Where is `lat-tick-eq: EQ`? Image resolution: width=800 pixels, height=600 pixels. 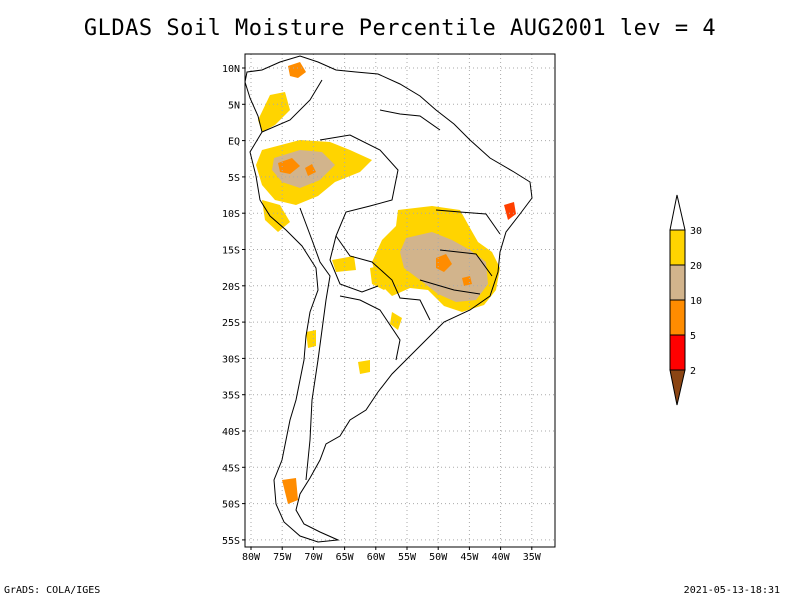 lat-tick-eq: EQ is located at coordinates (234, 142).